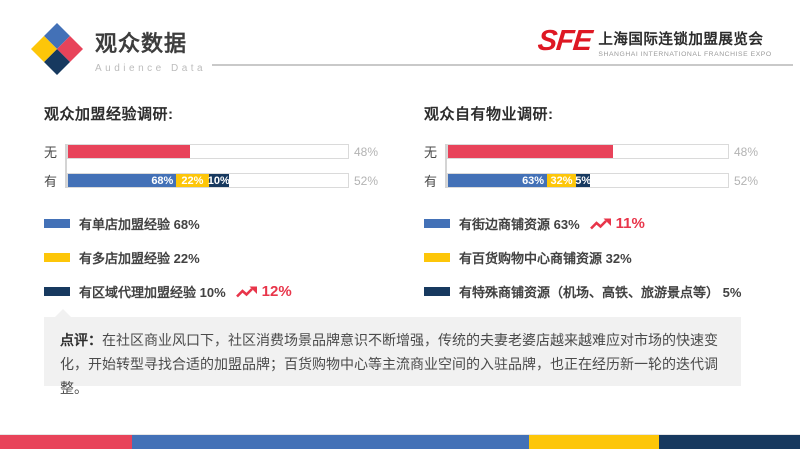 This screenshot has width=800, height=449. Describe the element at coordinates (630, 223) in the screenshot. I see `trend-percentage: 11%` at that location.